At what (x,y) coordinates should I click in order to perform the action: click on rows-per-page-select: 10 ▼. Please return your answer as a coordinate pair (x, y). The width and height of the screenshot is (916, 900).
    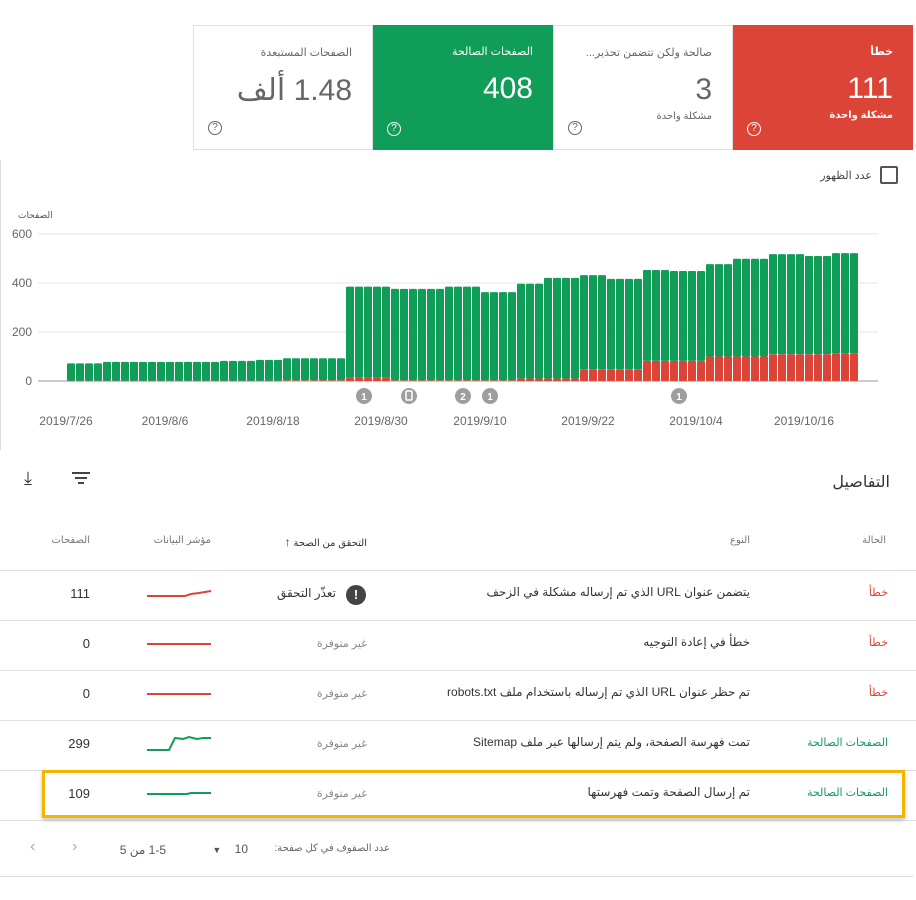
    Looking at the image, I should click on (230, 849).